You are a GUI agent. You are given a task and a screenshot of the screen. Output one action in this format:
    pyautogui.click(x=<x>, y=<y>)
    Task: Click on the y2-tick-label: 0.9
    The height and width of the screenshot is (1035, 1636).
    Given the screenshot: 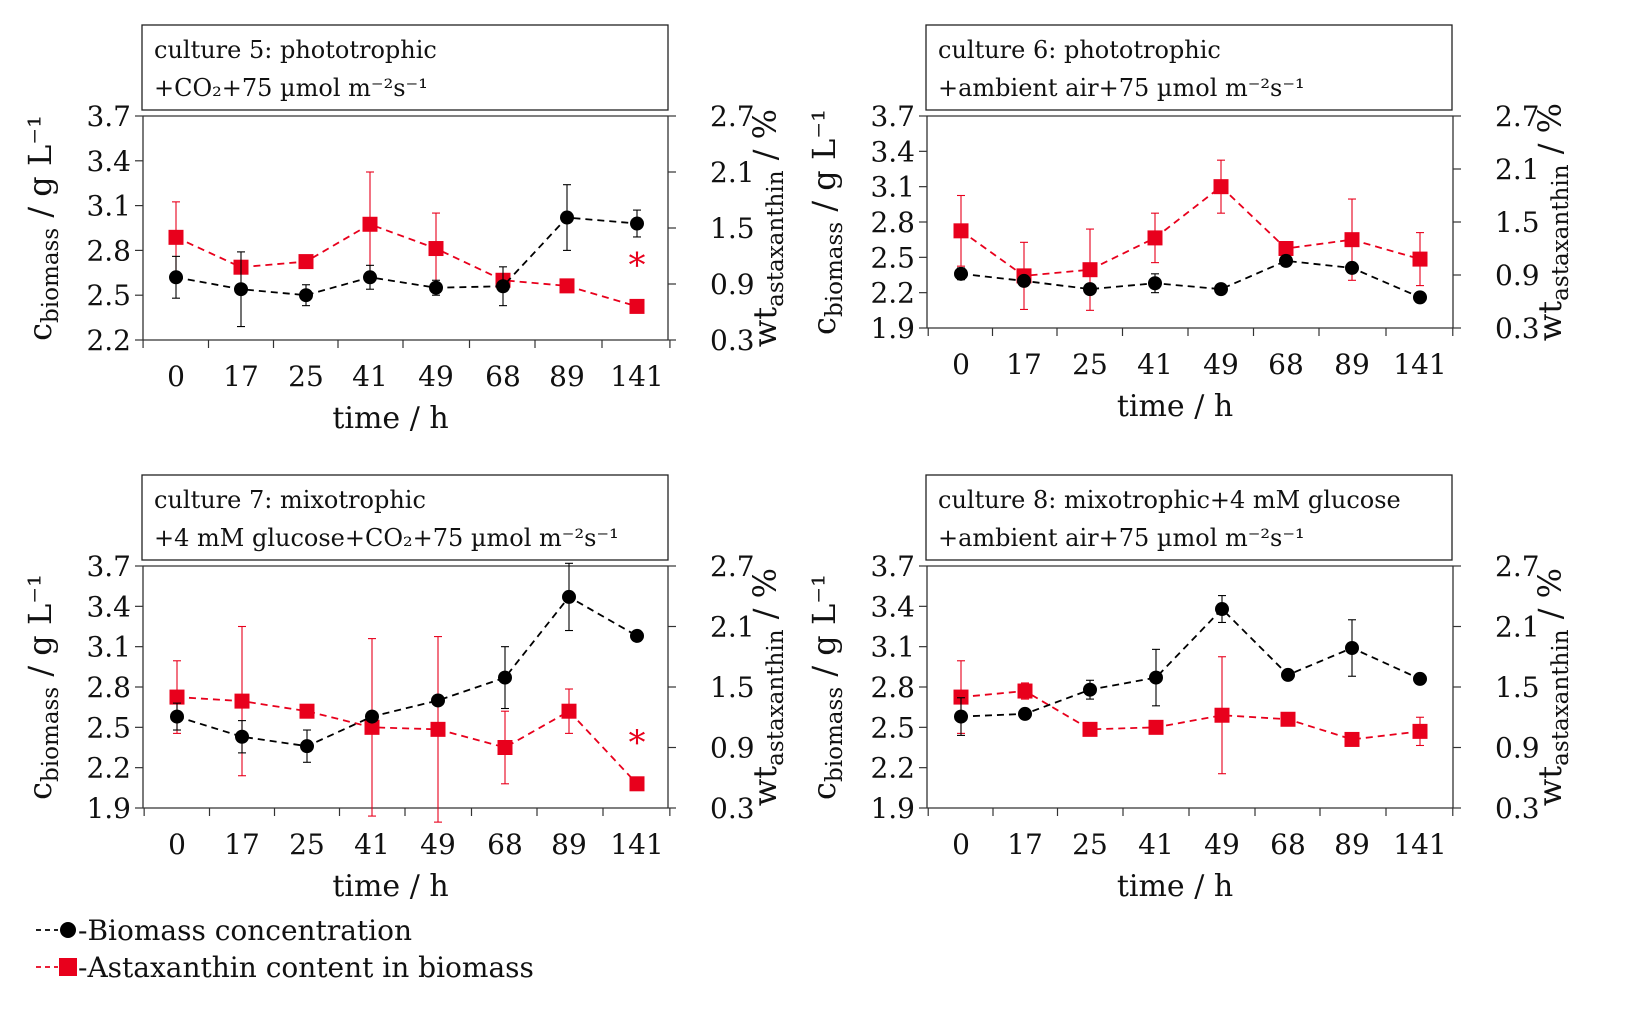 What is the action you would take?
    pyautogui.click(x=732, y=748)
    